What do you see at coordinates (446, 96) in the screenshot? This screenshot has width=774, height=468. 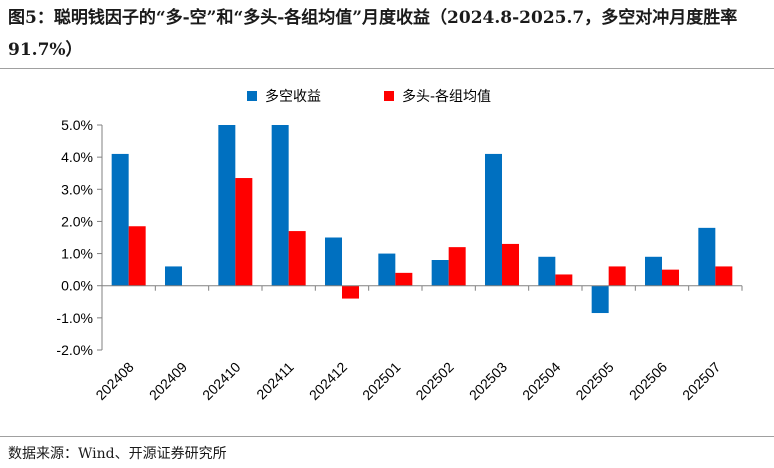 I see `legend-label: 多头-各组均值` at bounding box center [446, 96].